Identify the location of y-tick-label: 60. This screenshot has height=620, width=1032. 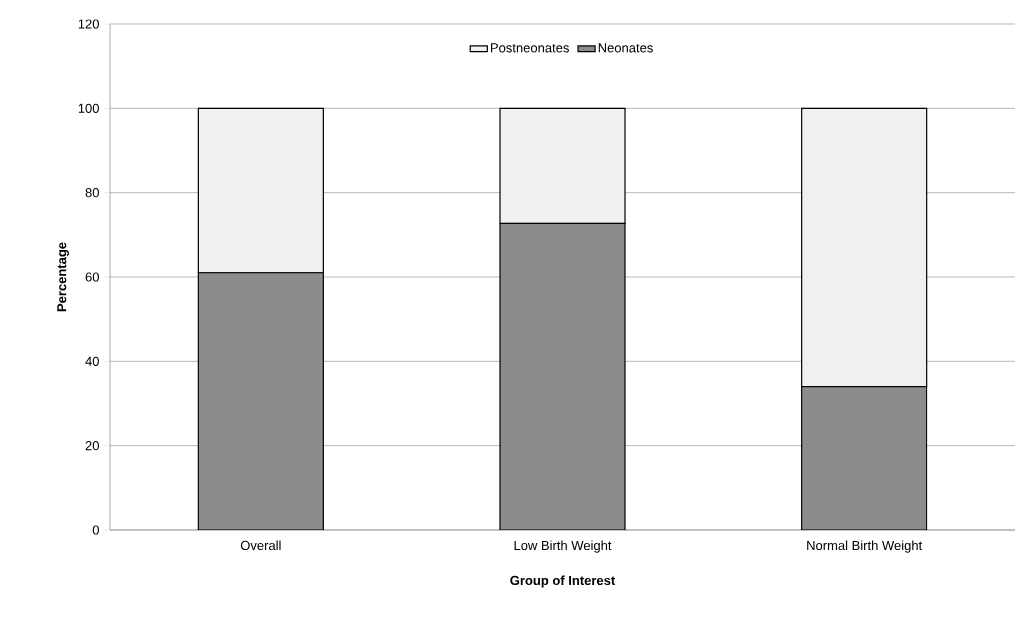
(92, 277).